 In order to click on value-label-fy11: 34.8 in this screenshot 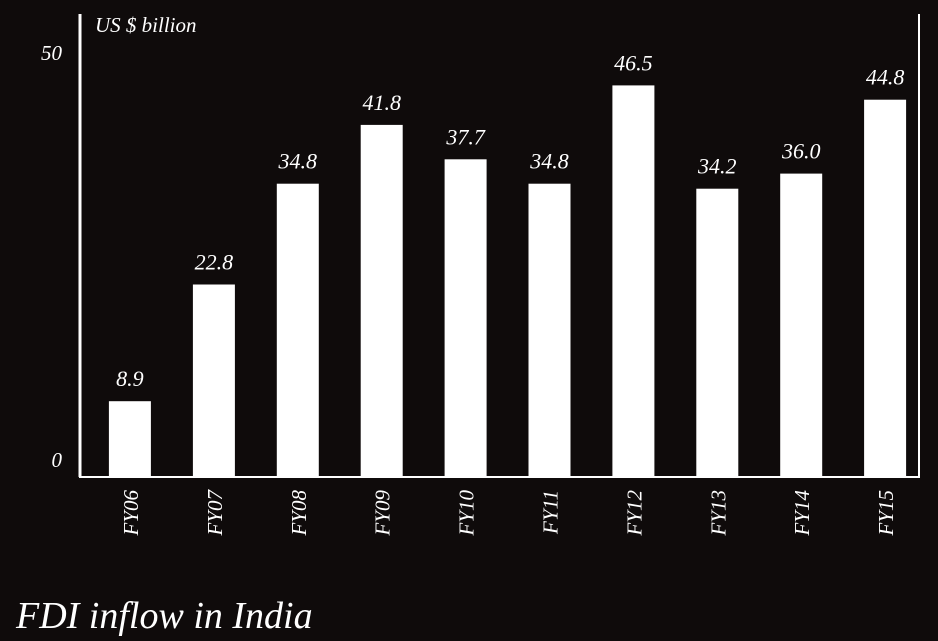, I will do `click(549, 161)`.